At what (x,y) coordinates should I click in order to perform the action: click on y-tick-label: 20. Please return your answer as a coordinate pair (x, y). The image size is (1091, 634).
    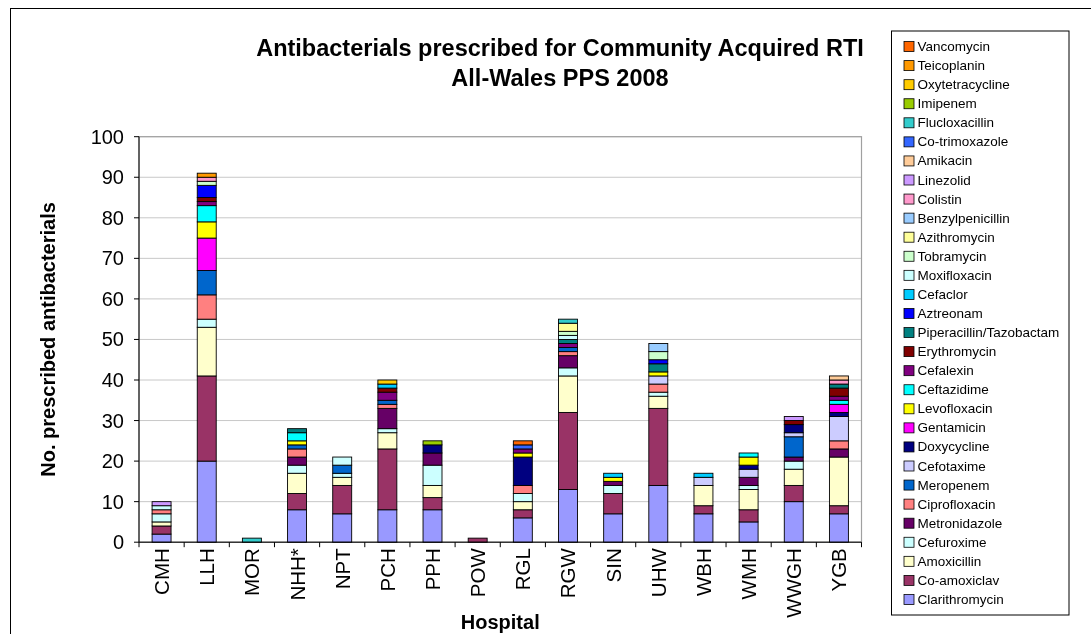
    Looking at the image, I should click on (112, 461).